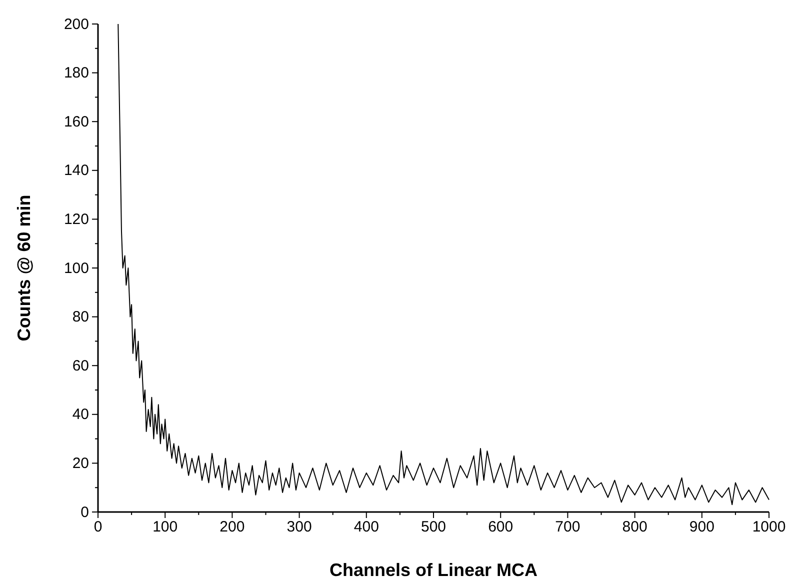 This screenshot has width=794, height=588. I want to click on y-tick-label: 120, so click(76, 219).